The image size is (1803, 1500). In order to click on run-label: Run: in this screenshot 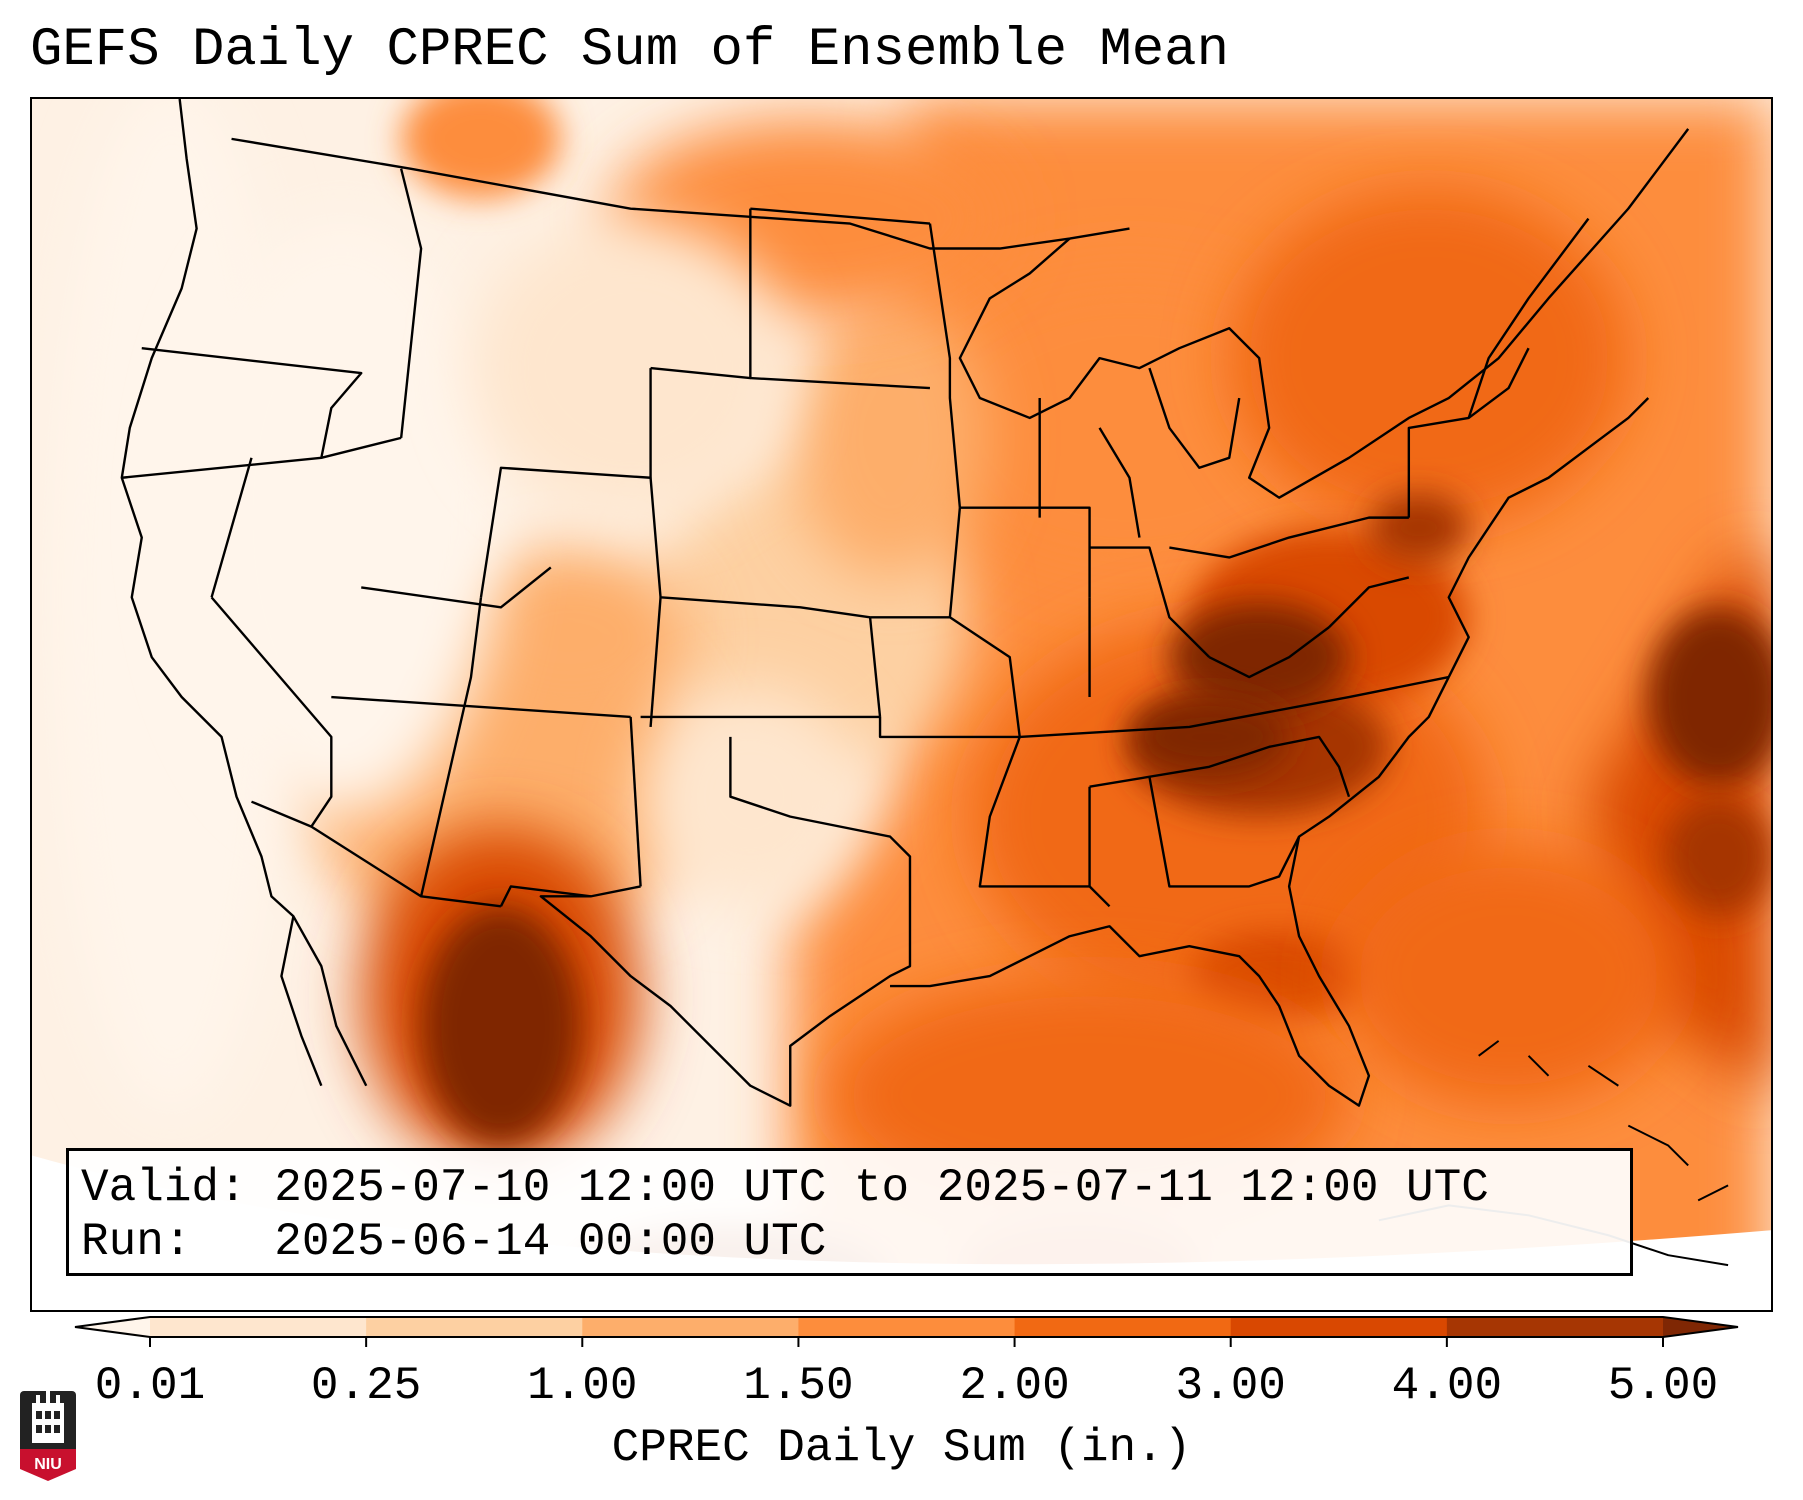, I will do `click(136, 1242)`.